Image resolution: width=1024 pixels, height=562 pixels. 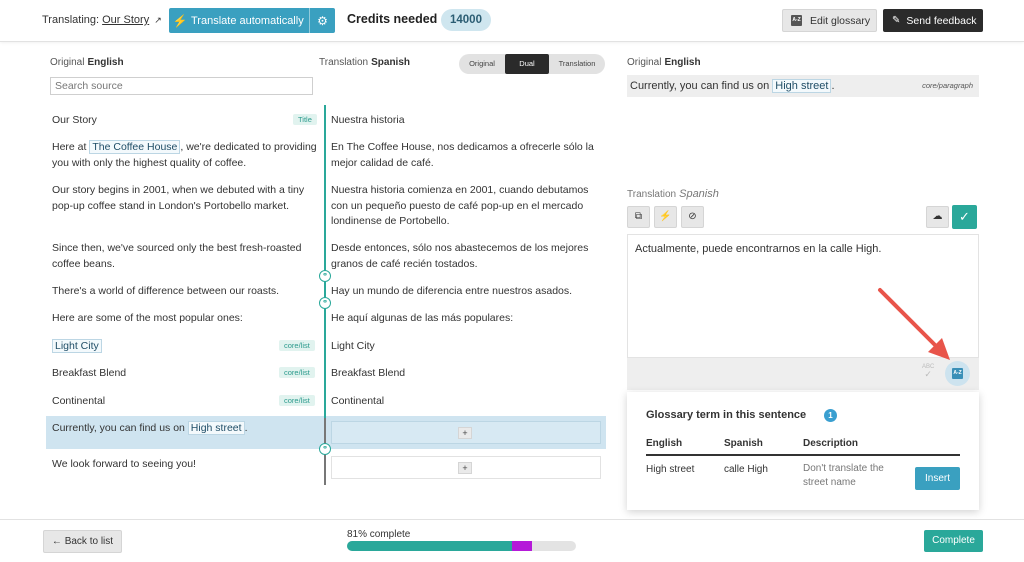 I want to click on source-segment: Here are some of the most popular ones:, so click(x=147, y=318).